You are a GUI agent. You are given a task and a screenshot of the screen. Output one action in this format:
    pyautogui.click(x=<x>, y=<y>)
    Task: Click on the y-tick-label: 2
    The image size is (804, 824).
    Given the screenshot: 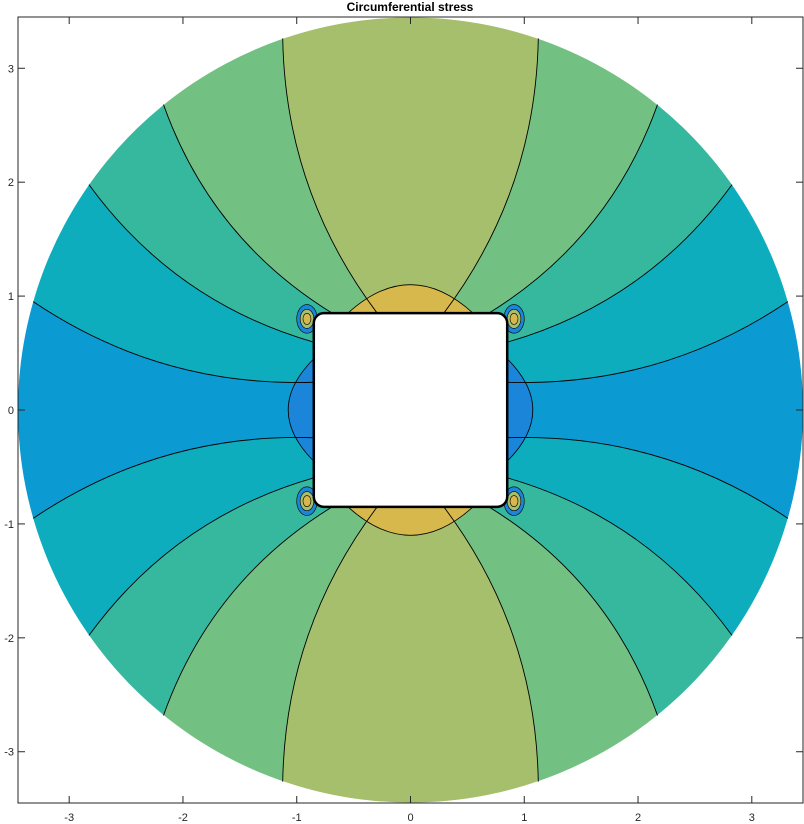 What is the action you would take?
    pyautogui.click(x=11, y=183)
    